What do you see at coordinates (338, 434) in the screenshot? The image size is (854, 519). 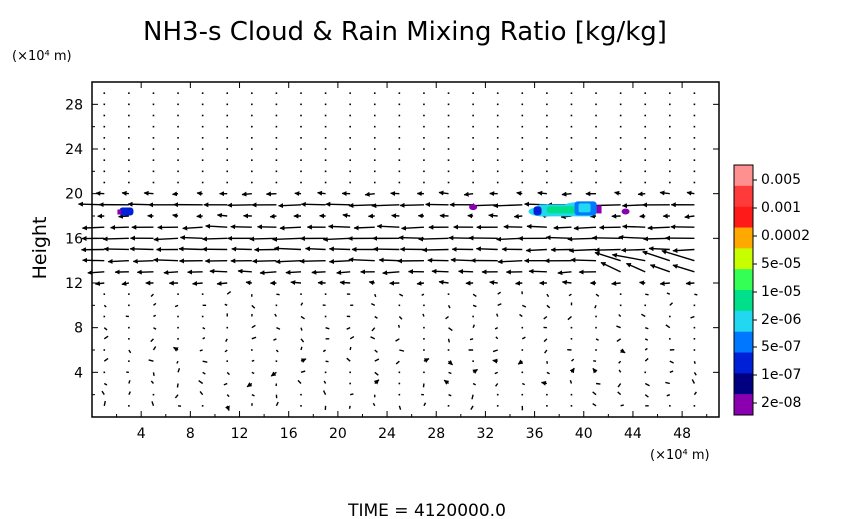 I see `x-tick-label: 20` at bounding box center [338, 434].